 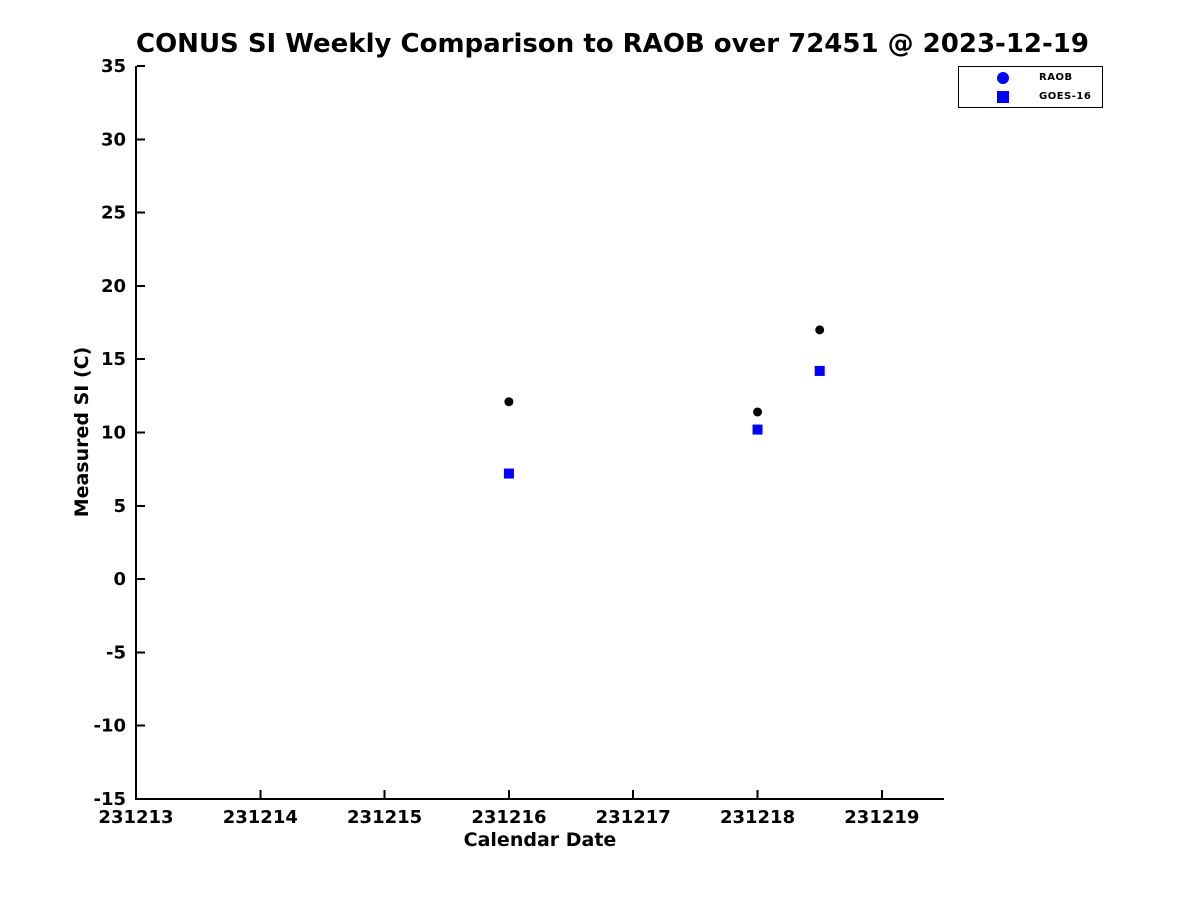 I want to click on x-axis-label: Calendar Date, so click(x=540, y=840).